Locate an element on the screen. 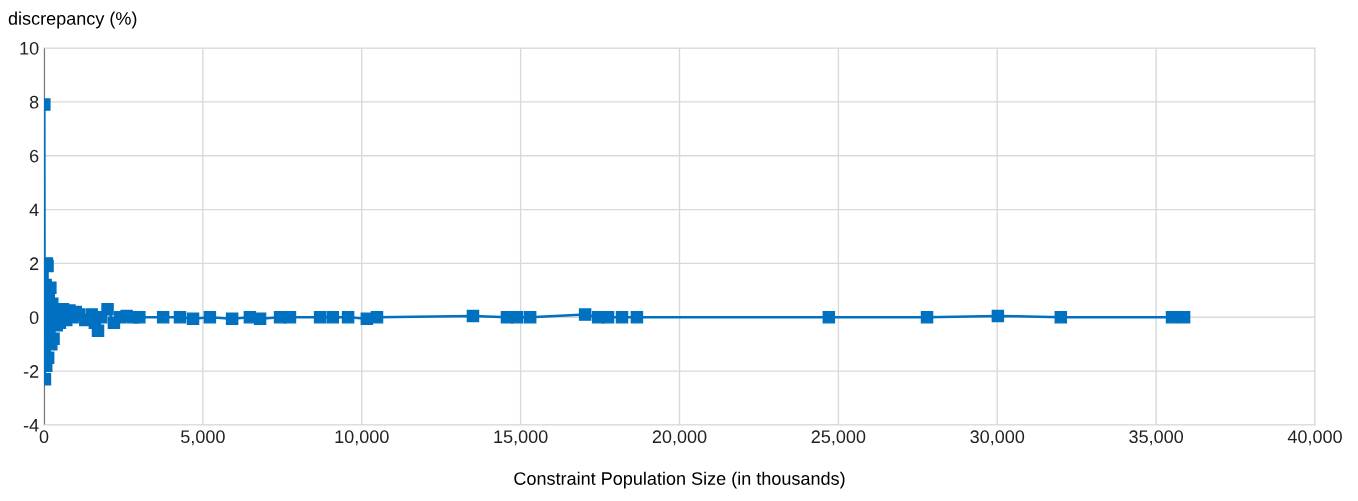 The width and height of the screenshot is (1358, 501). x-tick-label: 35,000 is located at coordinates (1156, 438).